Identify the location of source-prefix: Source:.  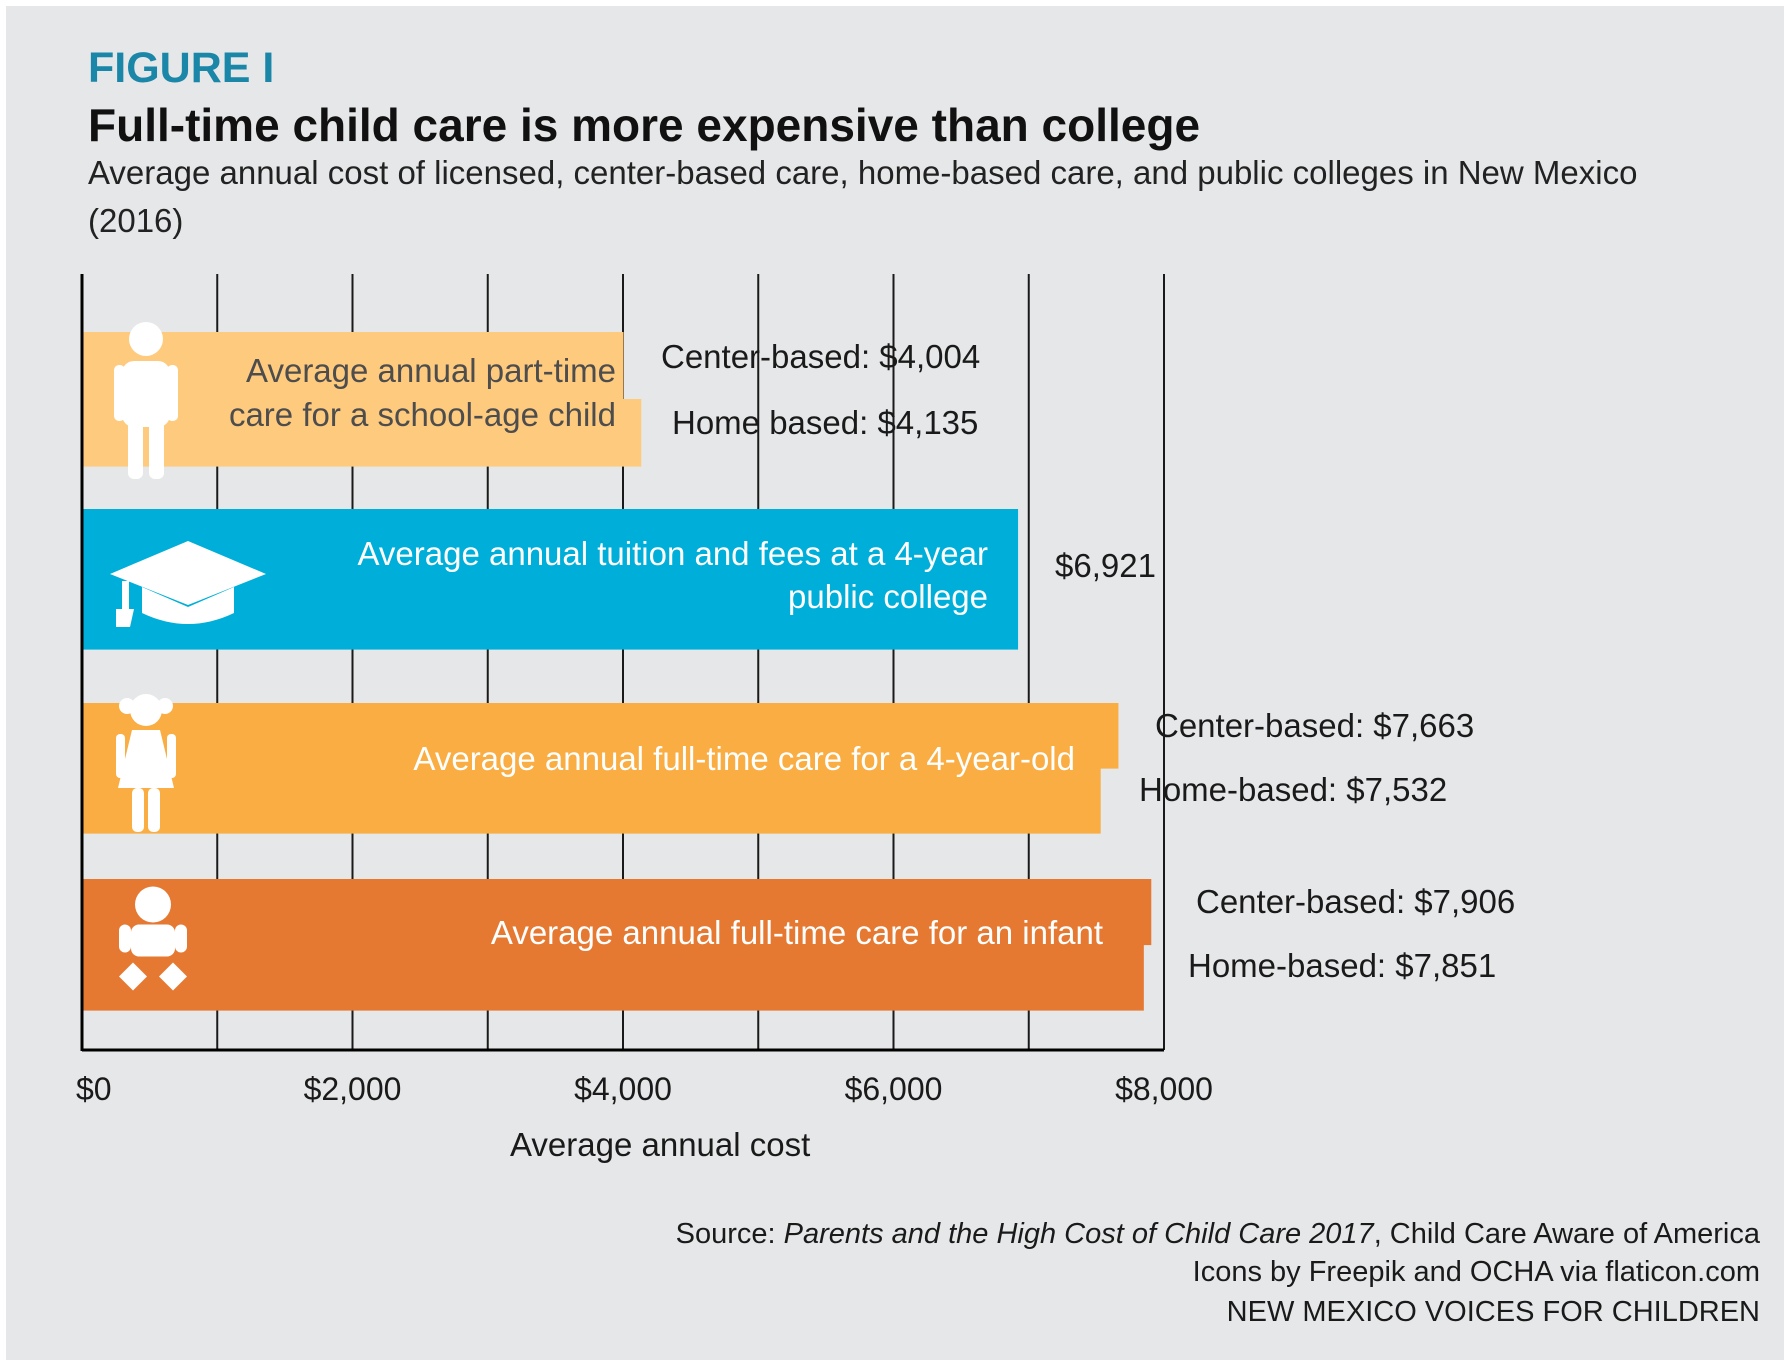
(729, 1234).